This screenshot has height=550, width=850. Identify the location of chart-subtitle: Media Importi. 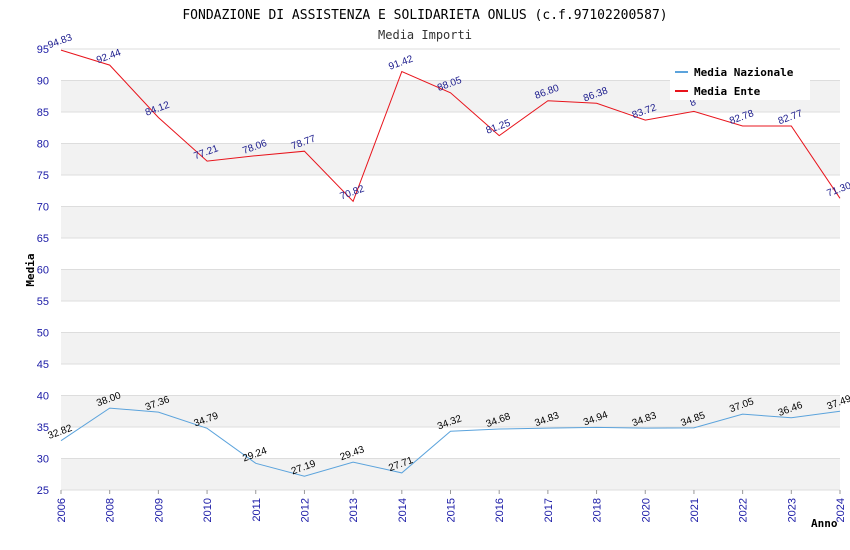
(425, 35).